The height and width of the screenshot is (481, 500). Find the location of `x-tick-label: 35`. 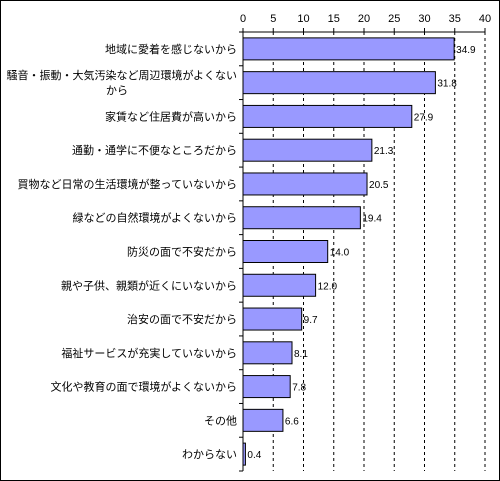

x-tick-label: 35 is located at coordinates (455, 19).